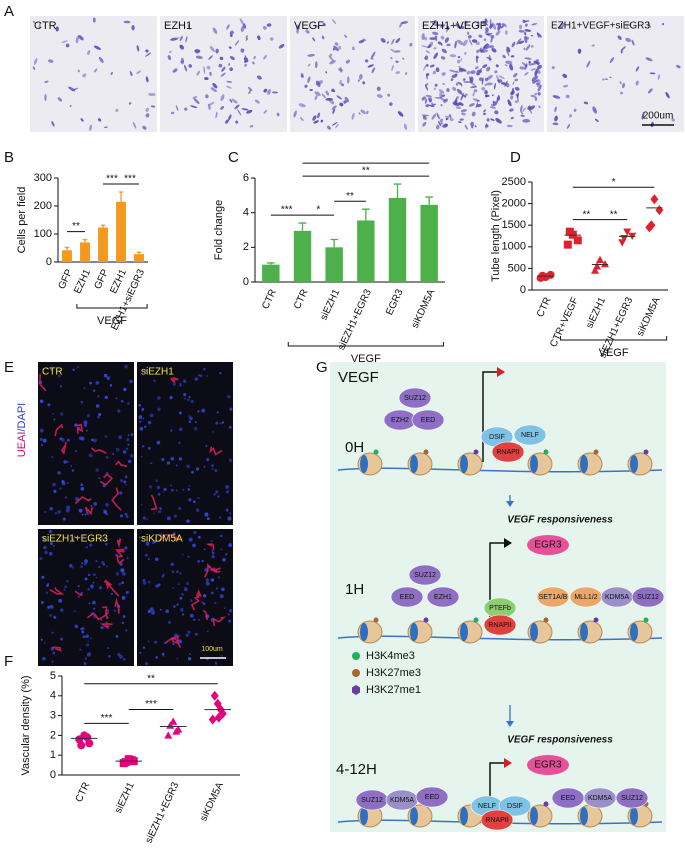  What do you see at coordinates (568, 798) in the screenshot?
I see `protein-label: EED` at bounding box center [568, 798].